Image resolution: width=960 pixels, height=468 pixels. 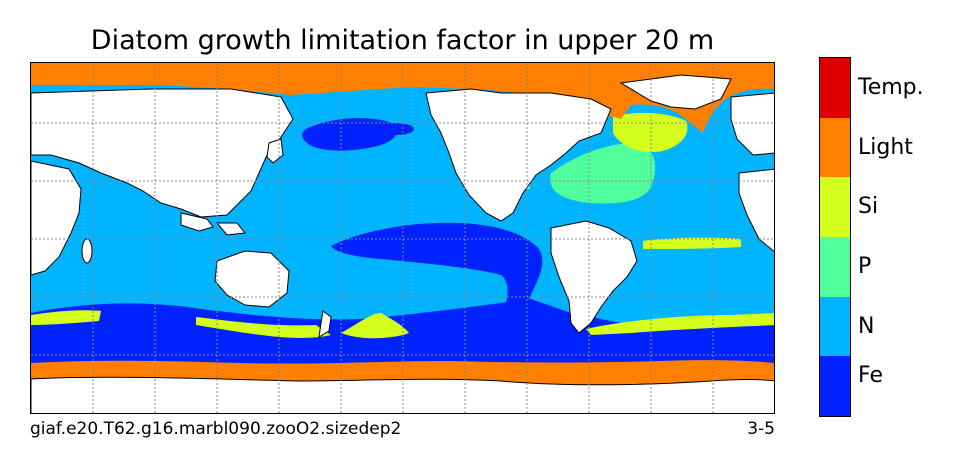 I want to click on north-america-landmass, so click(x=518, y=155).